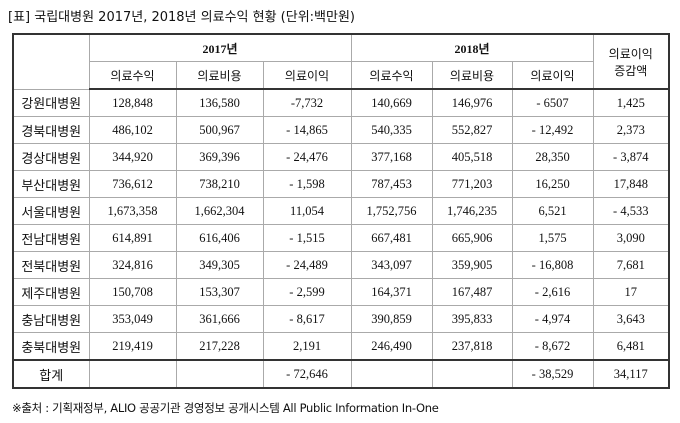  Describe the element at coordinates (472, 265) in the screenshot. I see `cell: 359,905` at that location.